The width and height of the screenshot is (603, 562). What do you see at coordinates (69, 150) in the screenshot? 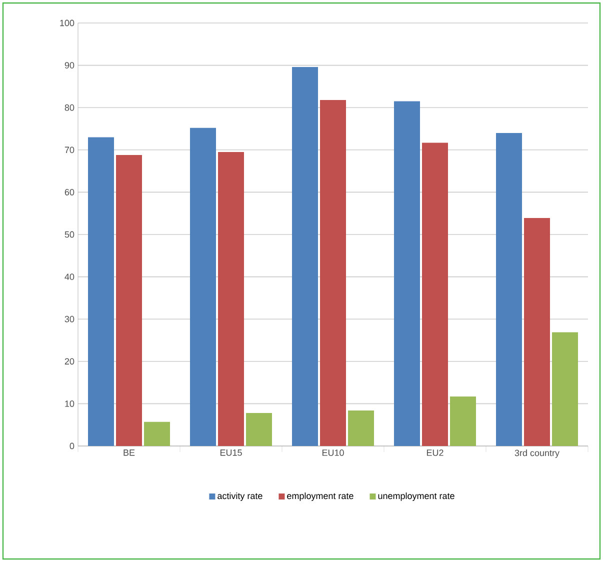
I see `y-tick-label: 70` at bounding box center [69, 150].